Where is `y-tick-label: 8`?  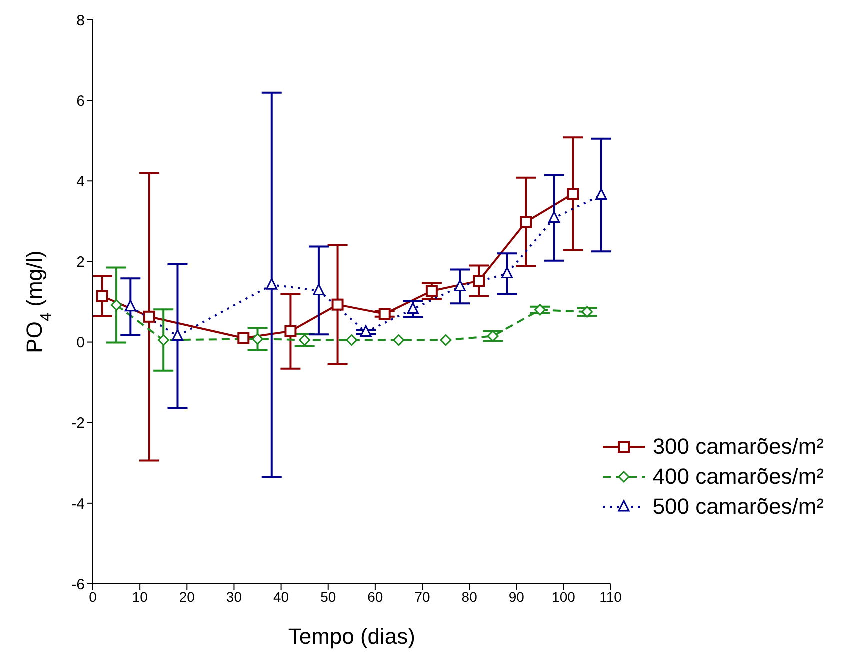 y-tick-label: 8 is located at coordinates (80, 21).